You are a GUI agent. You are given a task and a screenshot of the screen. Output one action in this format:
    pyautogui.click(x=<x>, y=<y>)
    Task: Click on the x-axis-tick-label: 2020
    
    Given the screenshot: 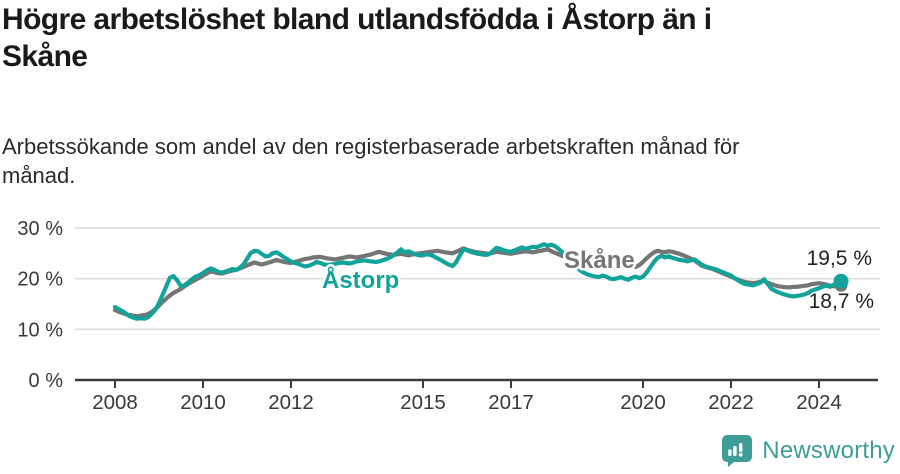 What is the action you would take?
    pyautogui.click(x=643, y=402)
    